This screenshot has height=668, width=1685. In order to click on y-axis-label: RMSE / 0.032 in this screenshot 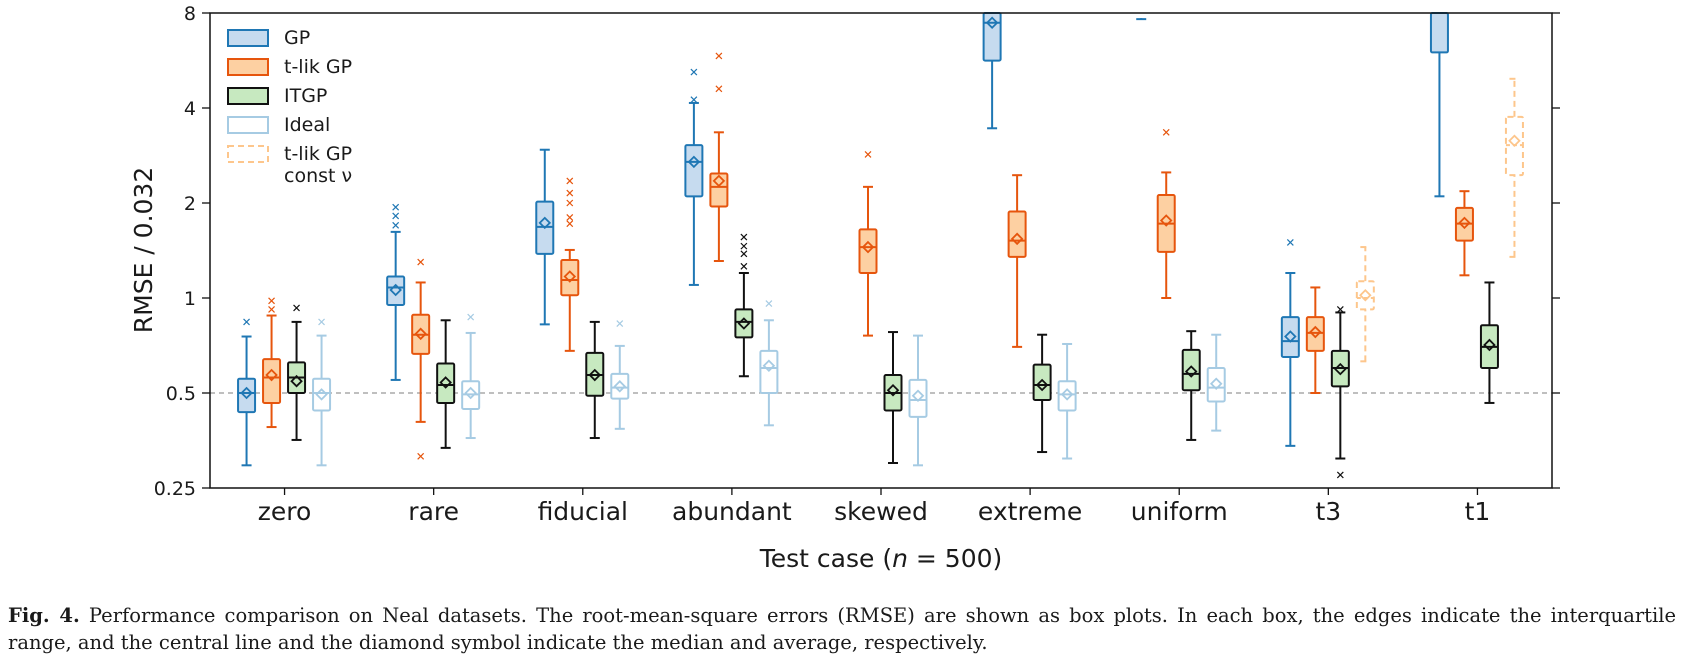, I will do `click(143, 250)`.